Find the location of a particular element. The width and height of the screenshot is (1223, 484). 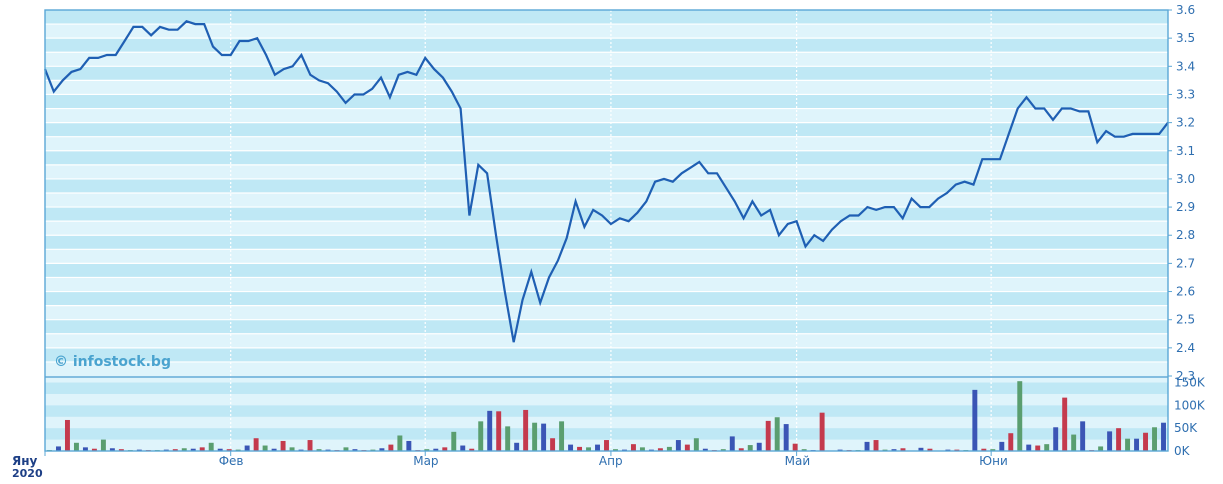

y-tick-label: 2.8 is located at coordinates (1185, 235).